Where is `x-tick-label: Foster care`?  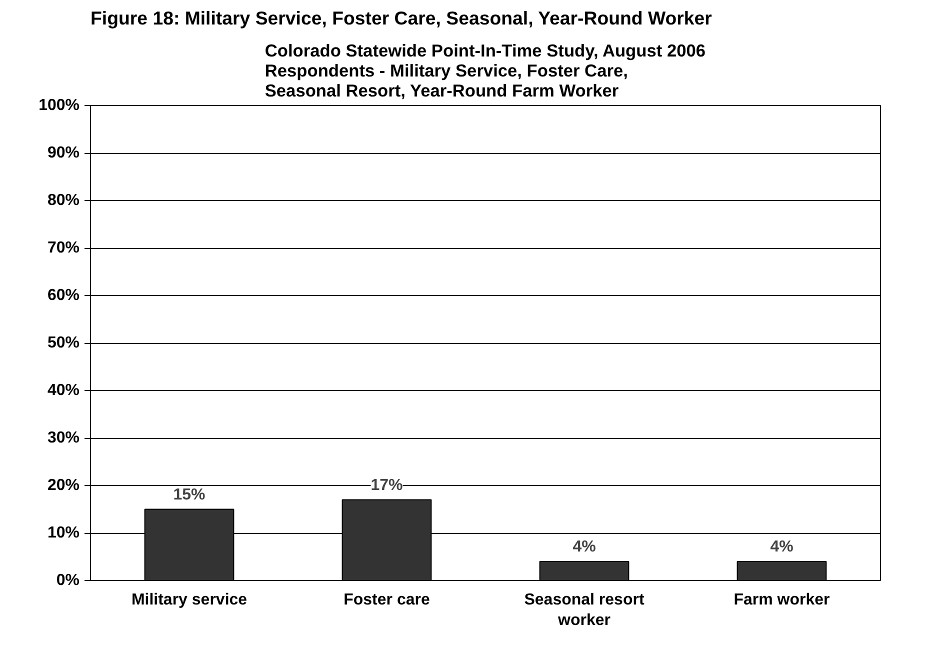
x-tick-label: Foster care is located at coordinates (387, 600).